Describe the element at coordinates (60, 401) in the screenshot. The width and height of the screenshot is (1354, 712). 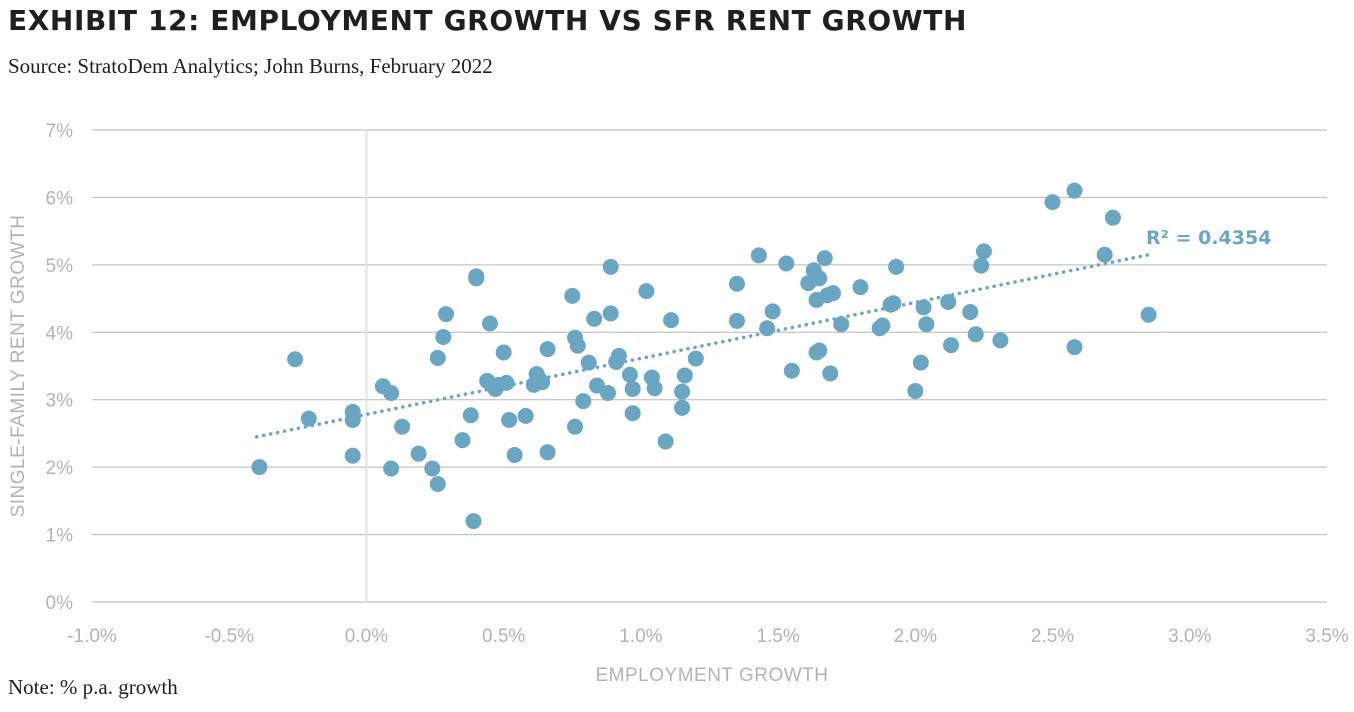
I see `y-tick-label: 3%` at that location.